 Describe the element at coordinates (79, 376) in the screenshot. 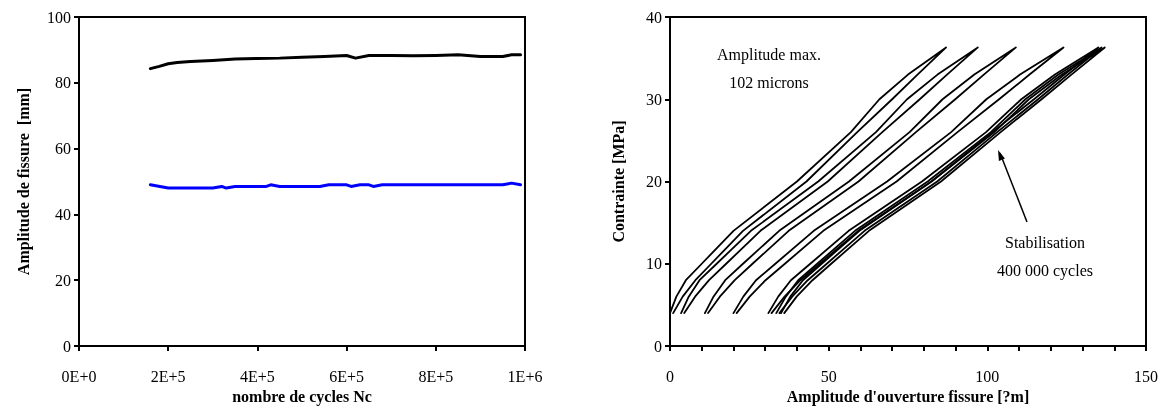

I see `x-tick-label: 0E+0` at that location.